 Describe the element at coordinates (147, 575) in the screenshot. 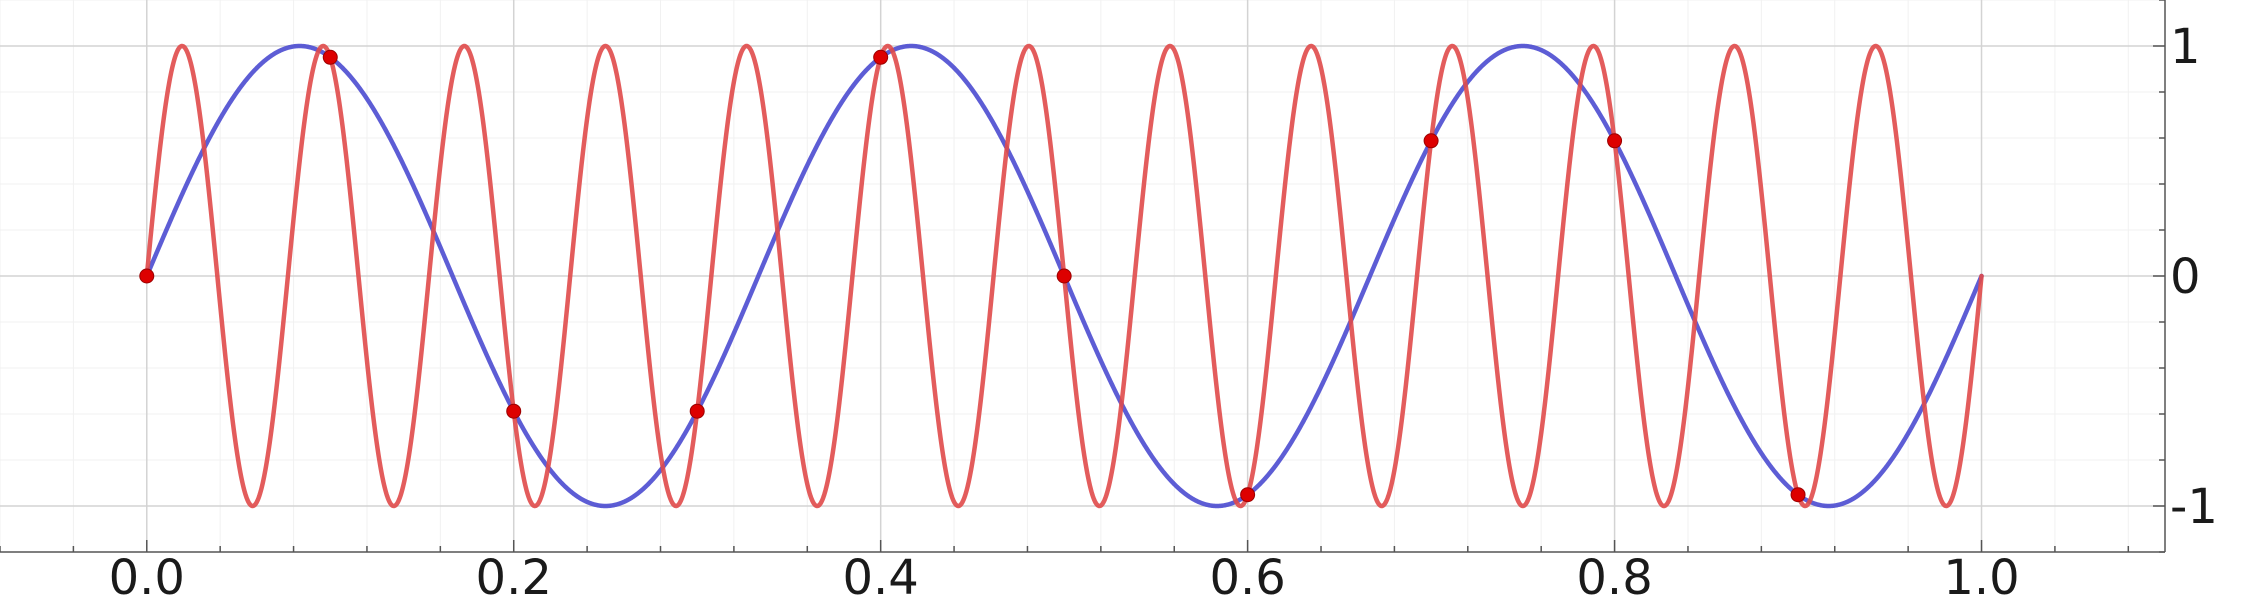

I see `x-tick-label: 0.0` at that location.